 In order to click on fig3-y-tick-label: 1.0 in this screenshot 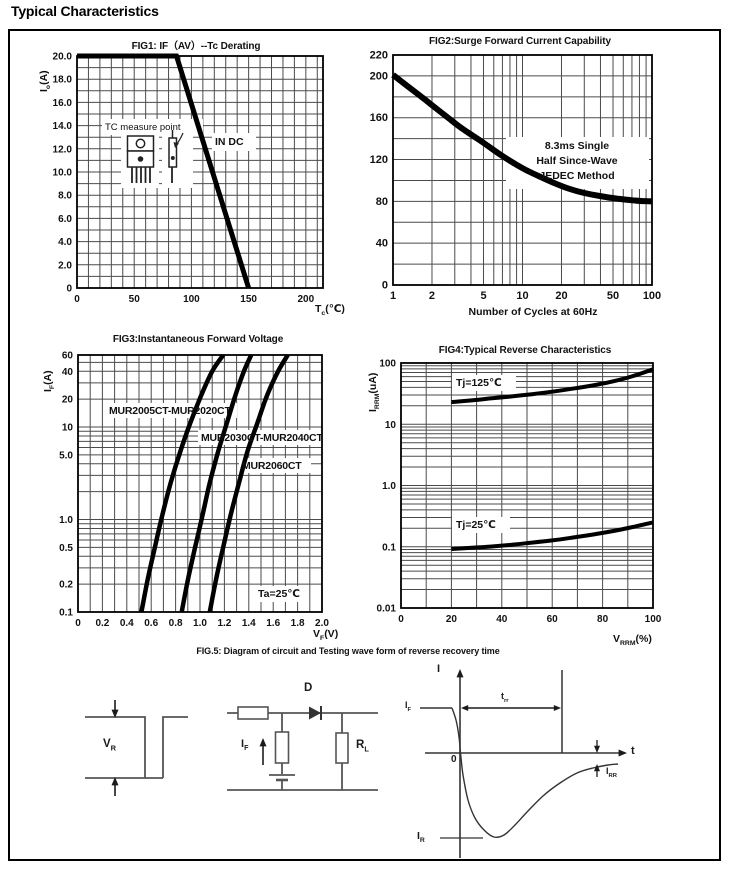, I will do `click(66, 520)`.